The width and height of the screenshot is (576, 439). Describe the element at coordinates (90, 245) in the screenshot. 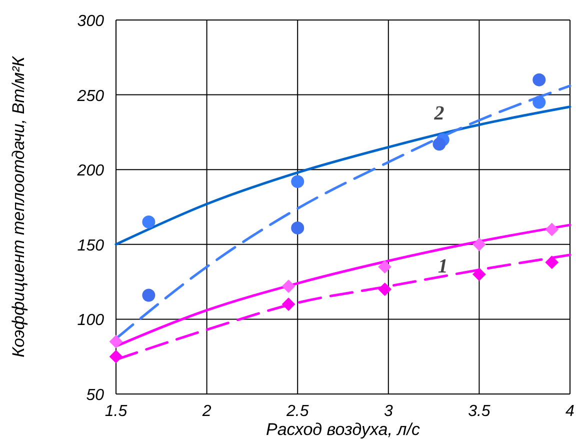

I see `y-tick-label: 150` at that location.